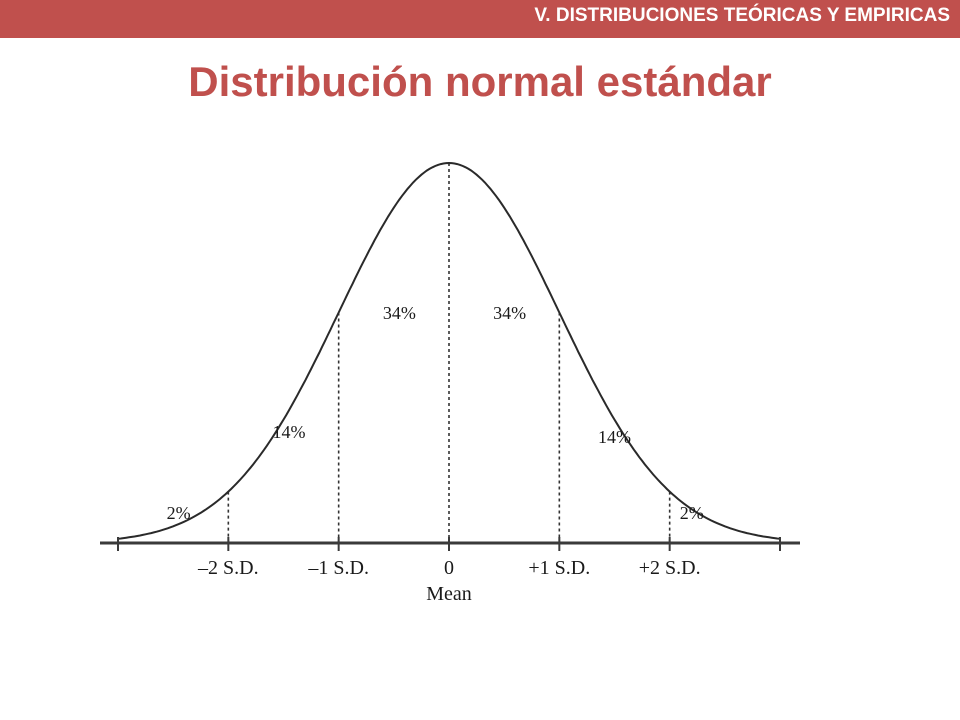 The height and width of the screenshot is (720, 960). What do you see at coordinates (228, 568) in the screenshot?
I see `x-tick-label-1: –2 S.D.` at bounding box center [228, 568].